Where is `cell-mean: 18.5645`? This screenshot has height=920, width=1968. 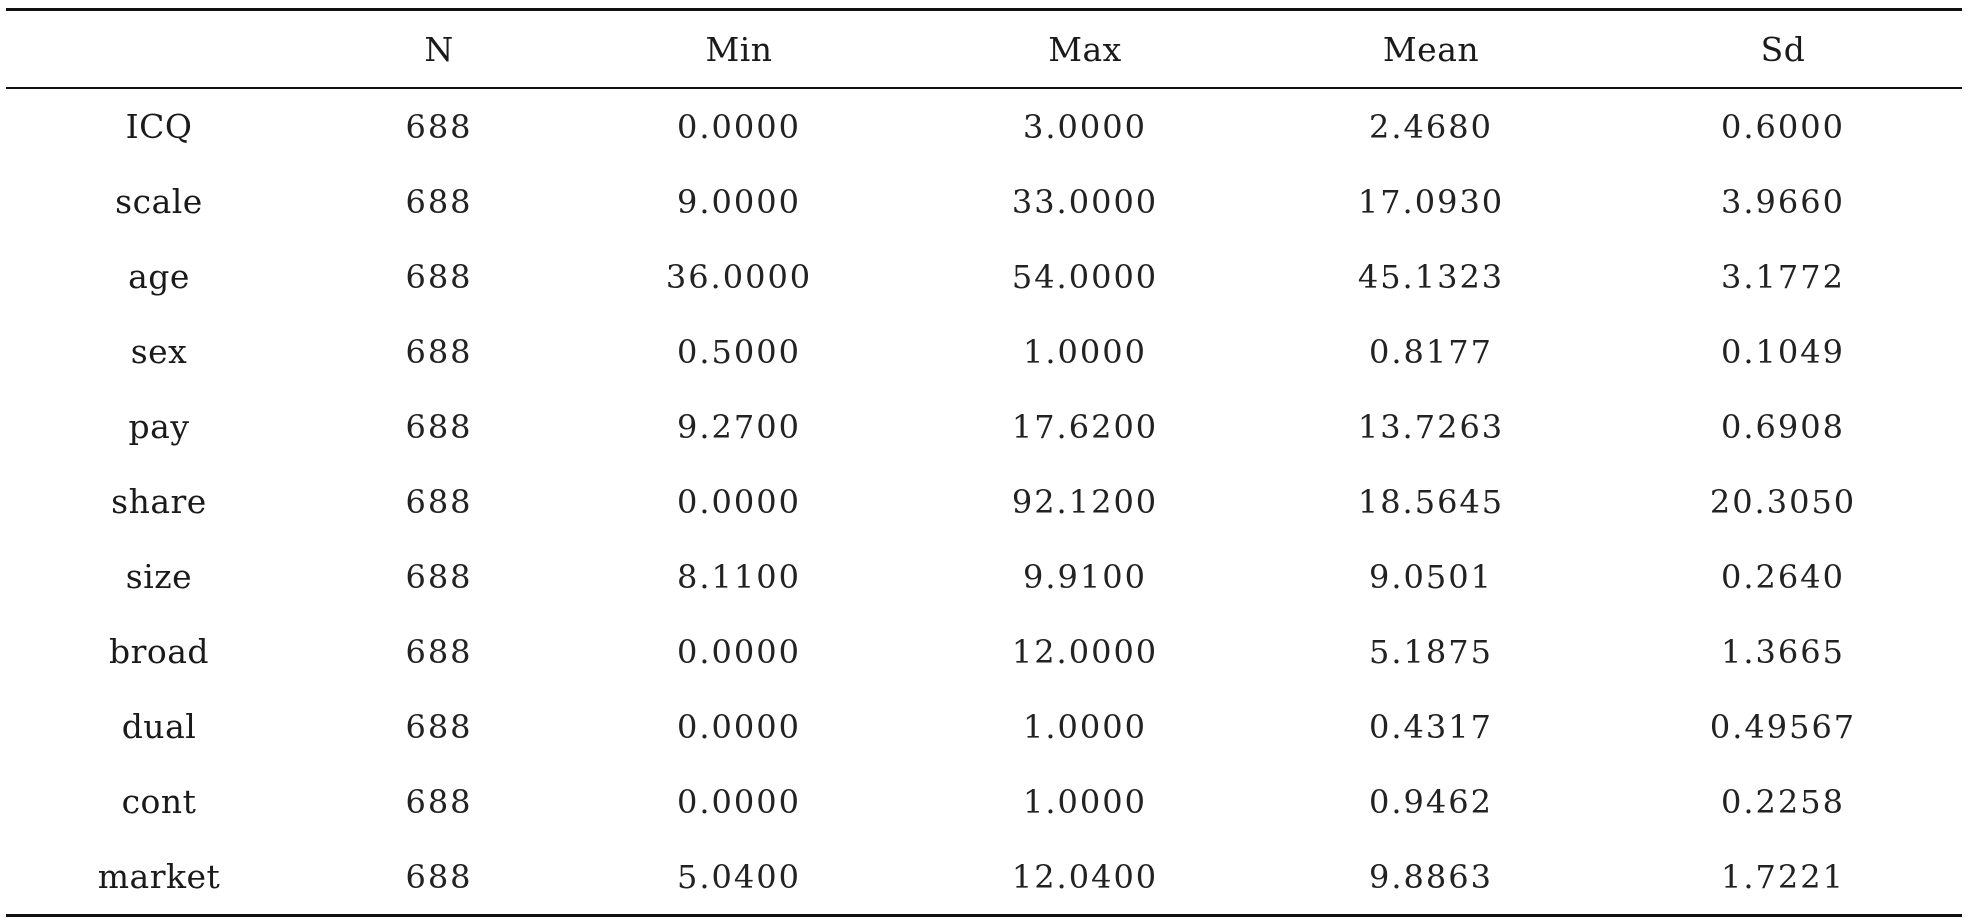
cell-mean: 18.5645 is located at coordinates (1431, 501).